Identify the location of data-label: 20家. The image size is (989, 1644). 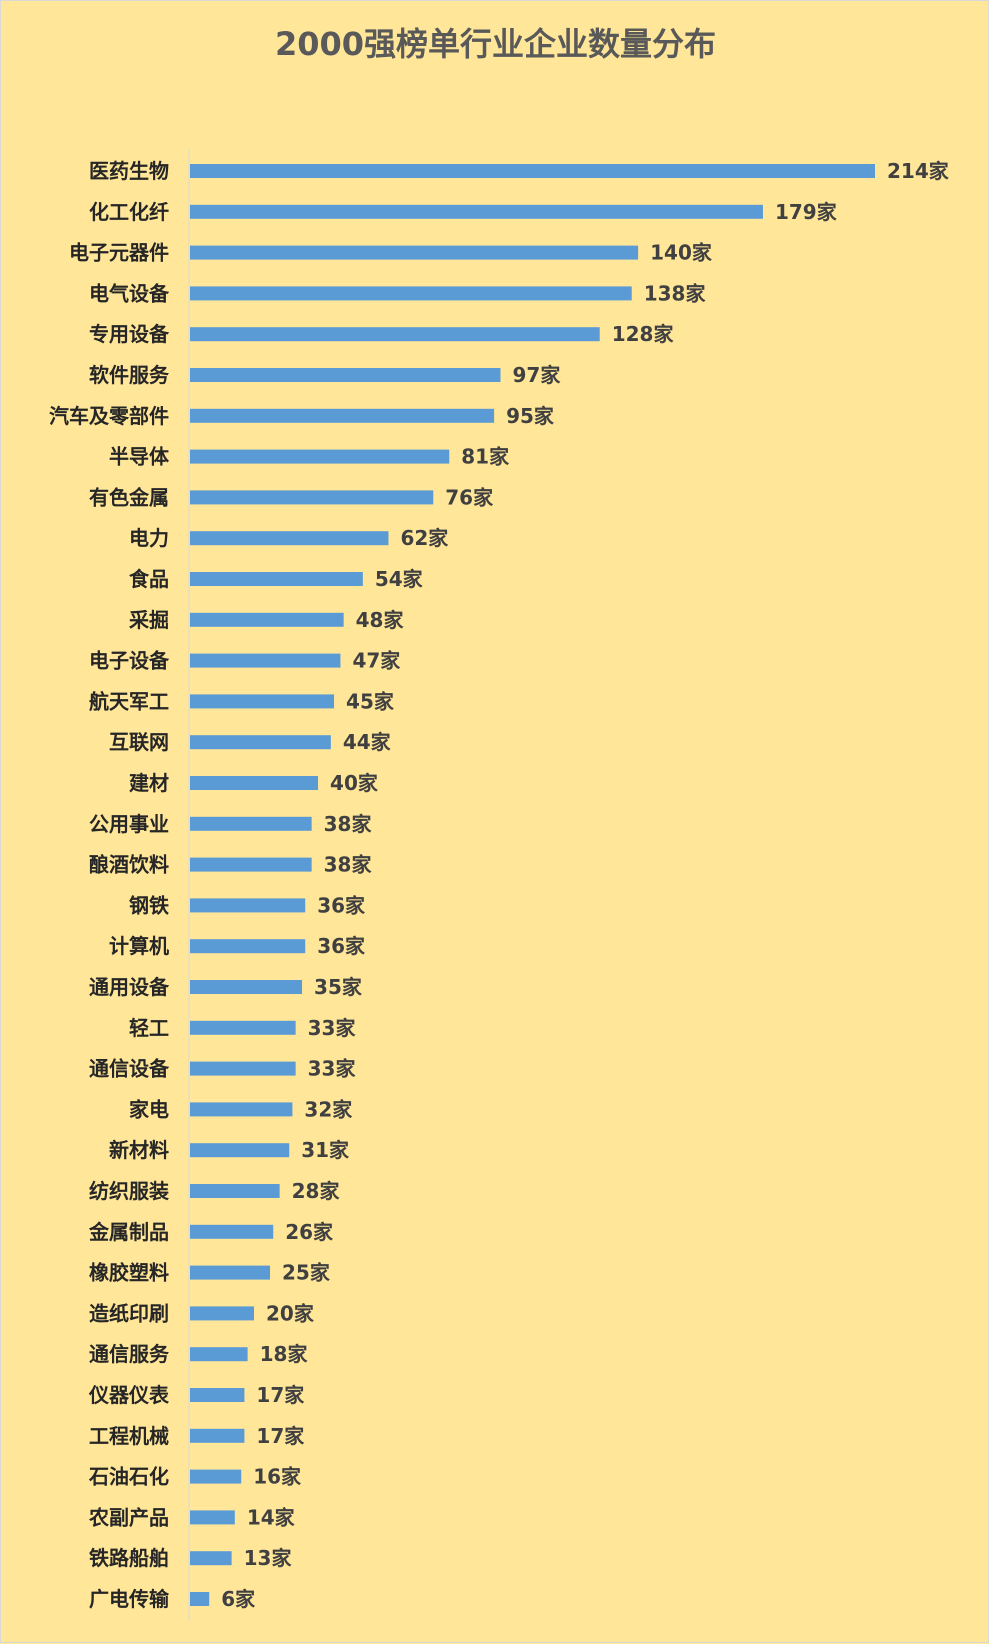
(290, 1313).